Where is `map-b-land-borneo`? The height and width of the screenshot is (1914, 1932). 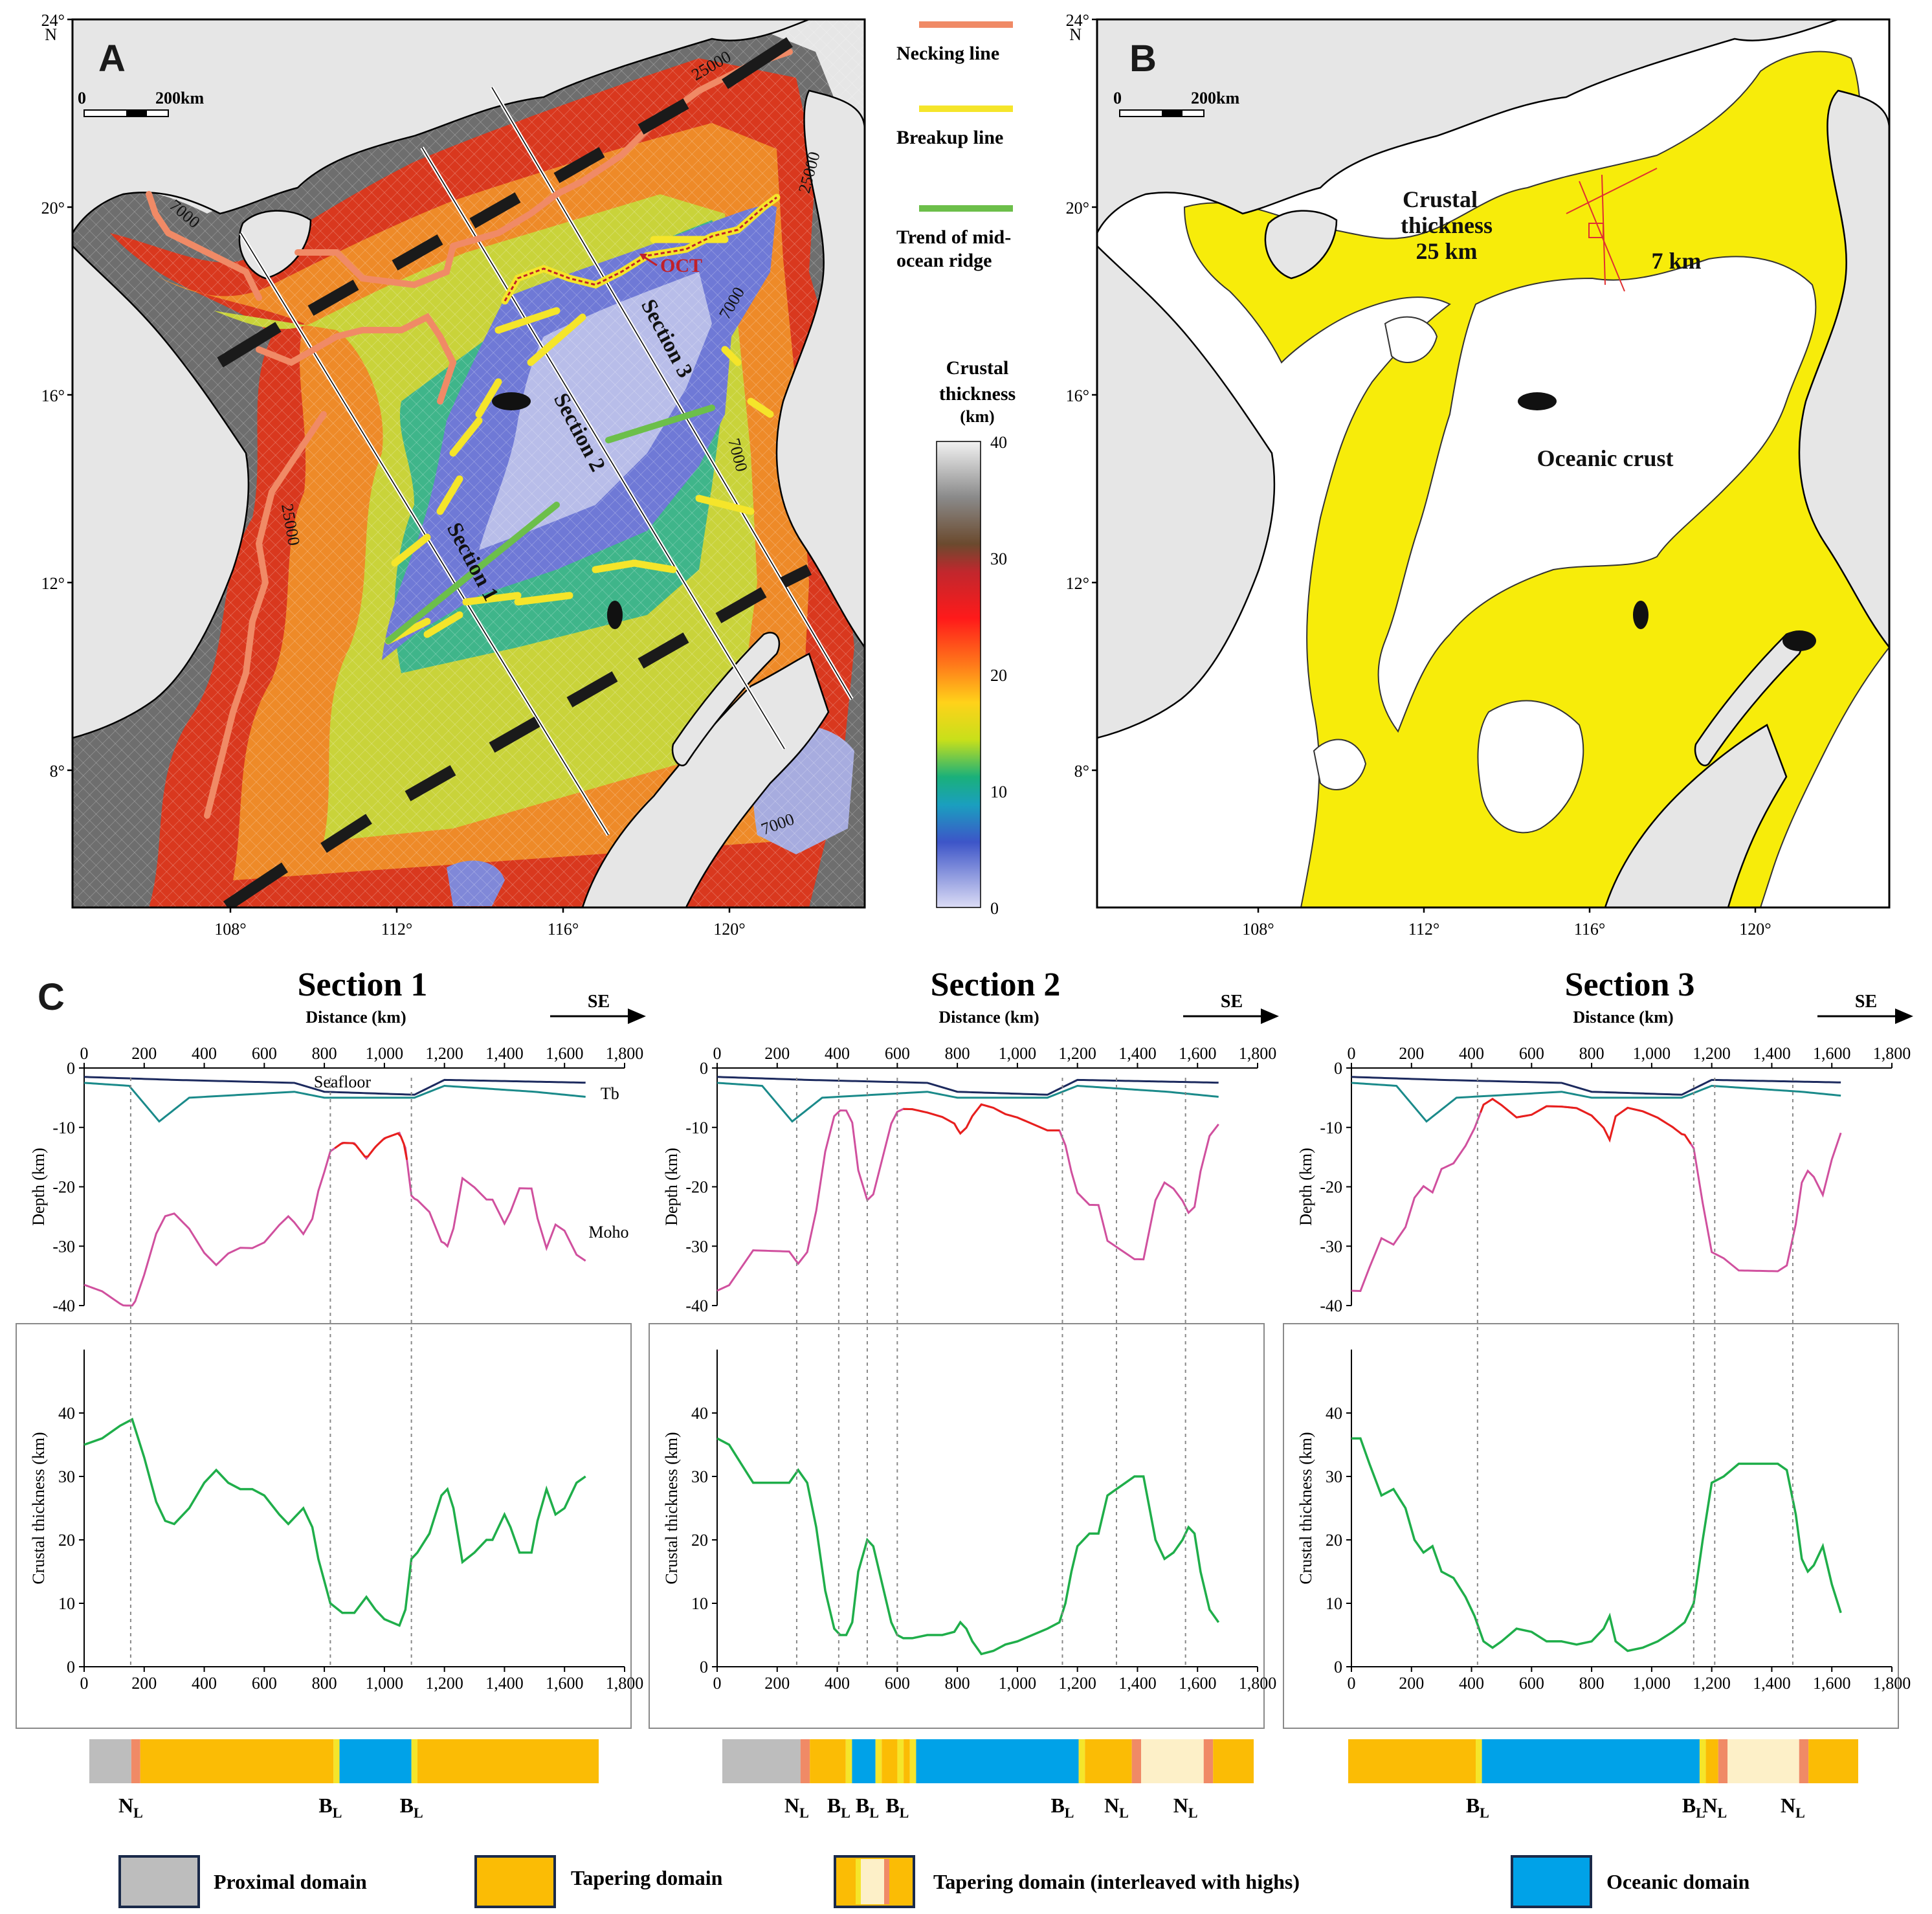
map-b-land-borneo is located at coordinates (1696, 815).